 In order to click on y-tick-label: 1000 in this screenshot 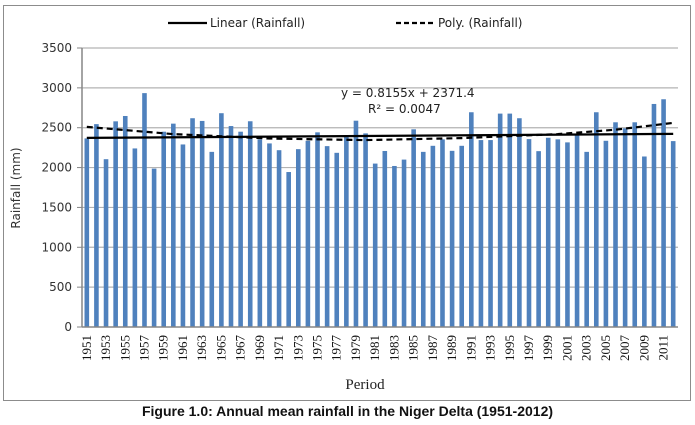, I will do `click(56, 247)`.